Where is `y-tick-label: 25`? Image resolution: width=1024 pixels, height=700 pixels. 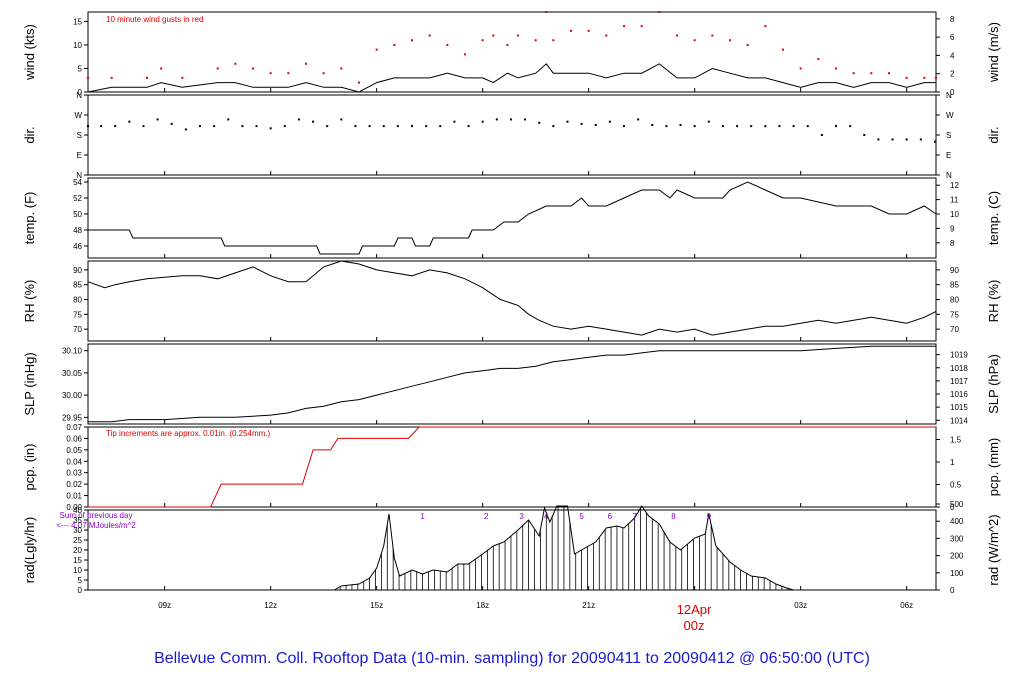 y-tick-label: 25 is located at coordinates (77, 540).